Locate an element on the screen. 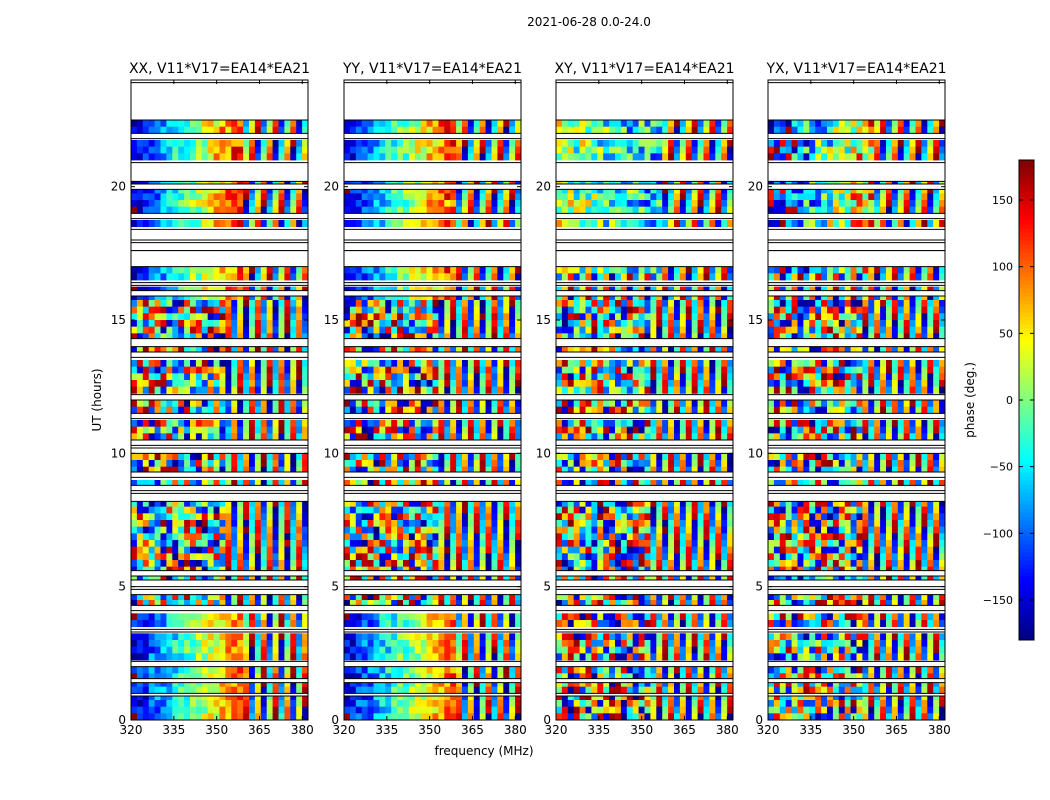  x-tick-label: 320 is located at coordinates (131, 730).